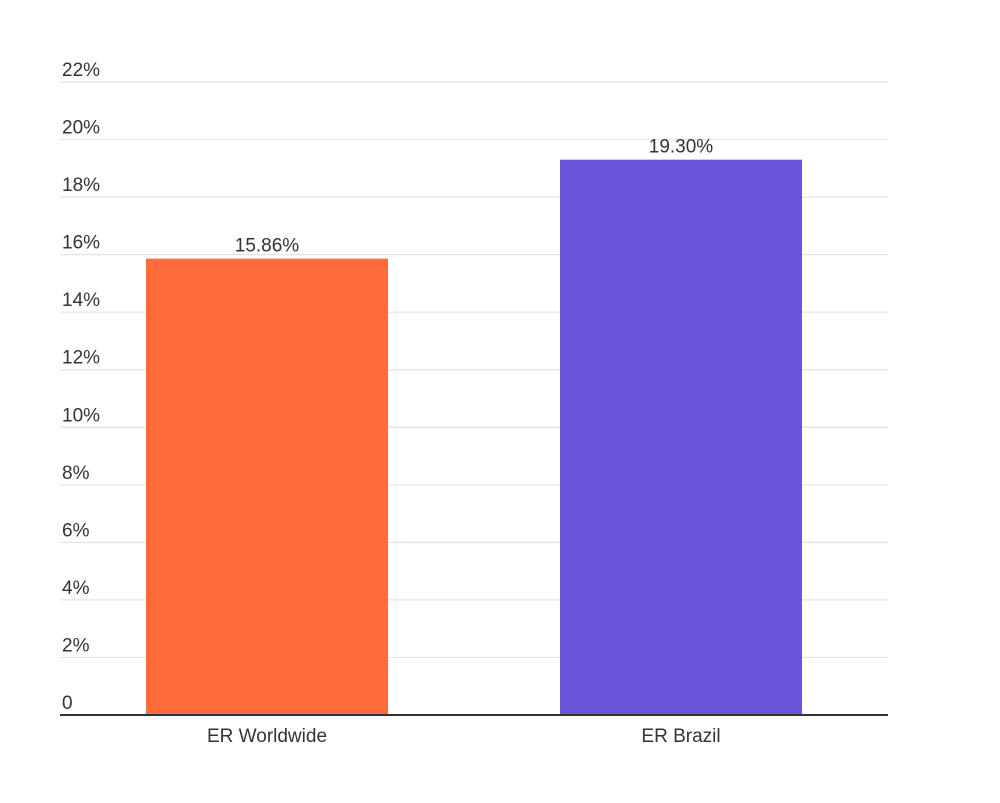 The width and height of the screenshot is (1000, 803). I want to click on y-tick-label: 16%, so click(81, 243).